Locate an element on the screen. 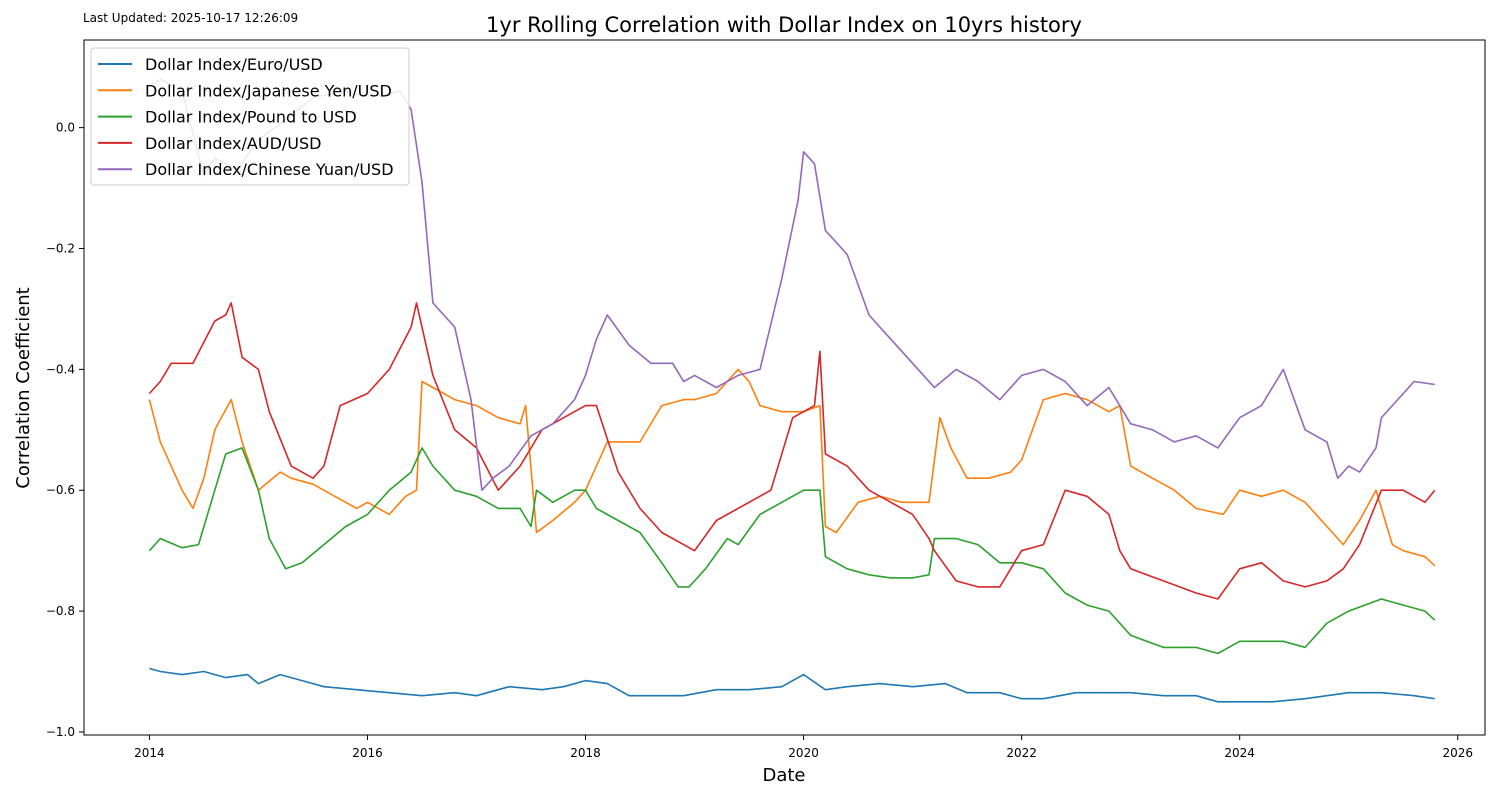 This screenshot has height=800, width=1500. legend-label: Dollar Index/Pound to USD is located at coordinates (251, 117).